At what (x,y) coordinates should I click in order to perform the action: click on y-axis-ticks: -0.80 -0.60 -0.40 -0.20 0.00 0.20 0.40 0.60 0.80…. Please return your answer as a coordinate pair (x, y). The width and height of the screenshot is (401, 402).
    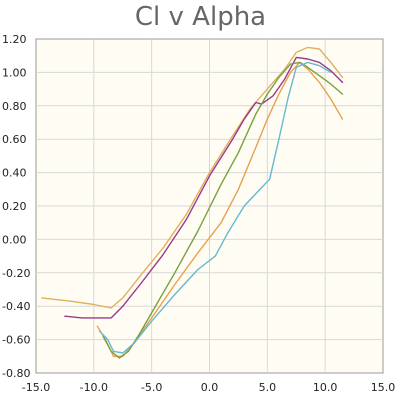
    Looking at the image, I should click on (16, 206).